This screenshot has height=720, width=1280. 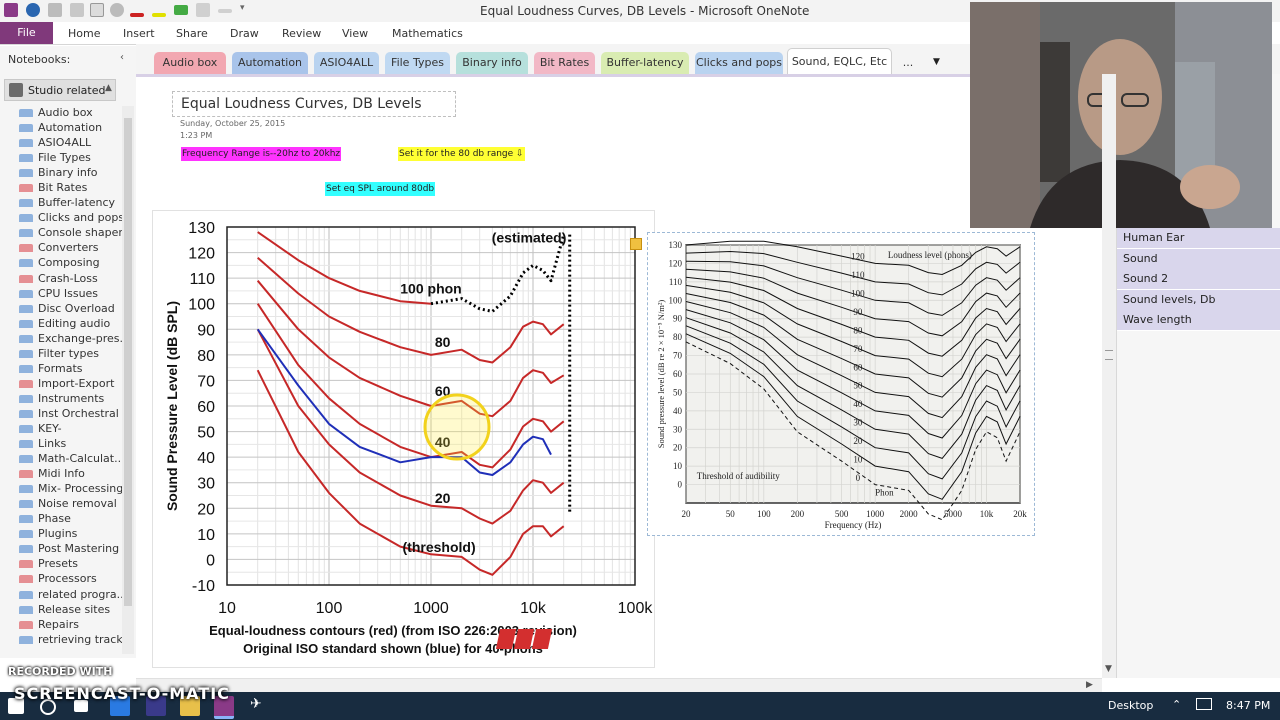 I want to click on section-item: Inst Orchestral, so click(x=61, y=413).